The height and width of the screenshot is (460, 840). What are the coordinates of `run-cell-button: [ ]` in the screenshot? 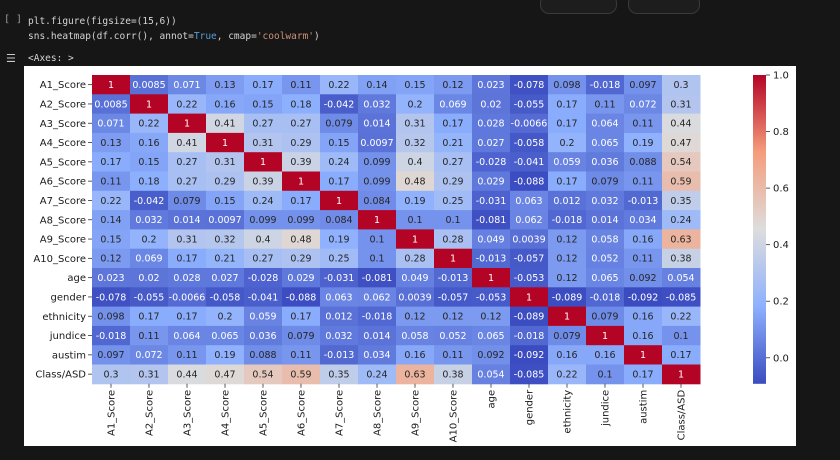 It's located at (13, 19).